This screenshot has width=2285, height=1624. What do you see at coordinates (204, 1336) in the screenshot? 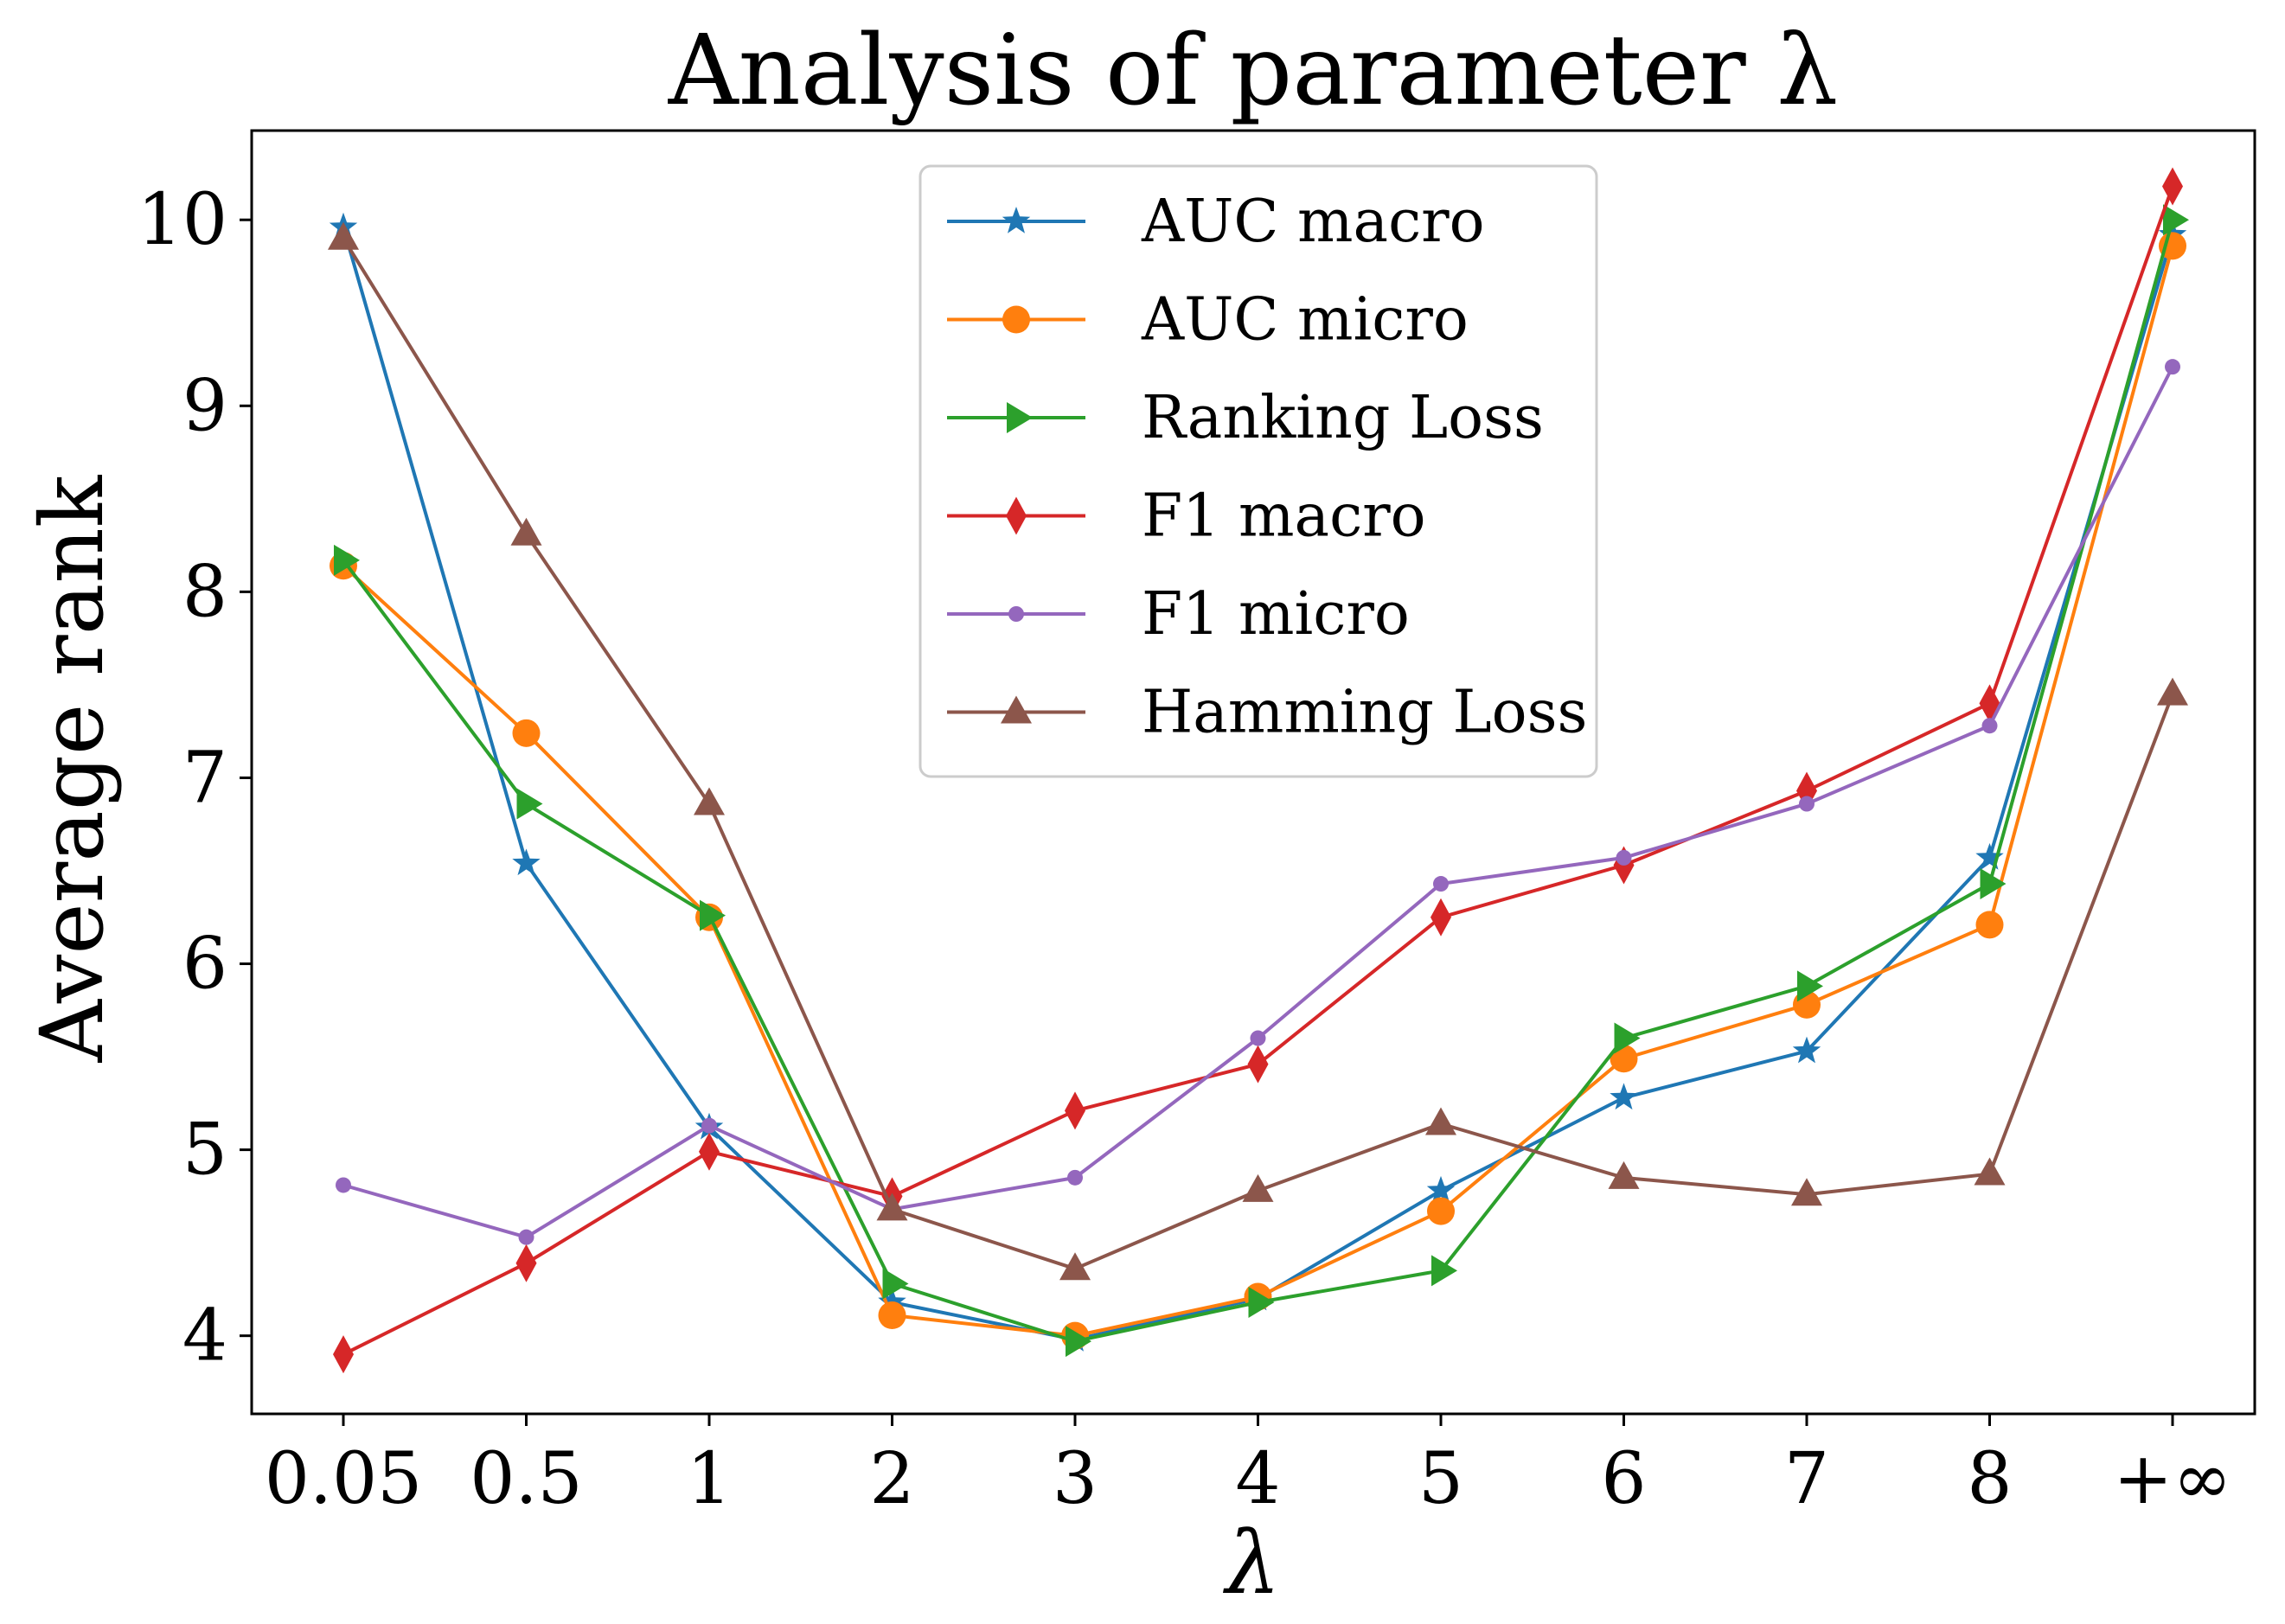
I see `y-tick-label: 4` at bounding box center [204, 1336].